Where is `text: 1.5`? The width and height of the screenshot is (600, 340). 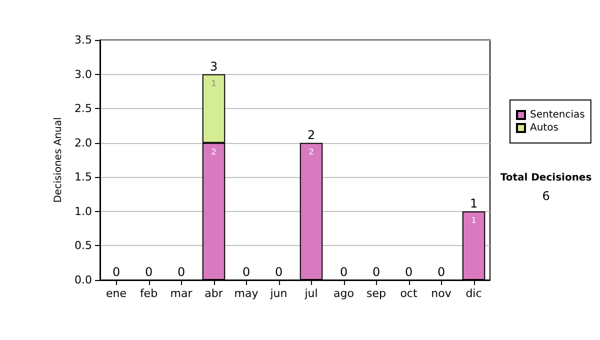
text: 1.5 is located at coordinates (83, 177).